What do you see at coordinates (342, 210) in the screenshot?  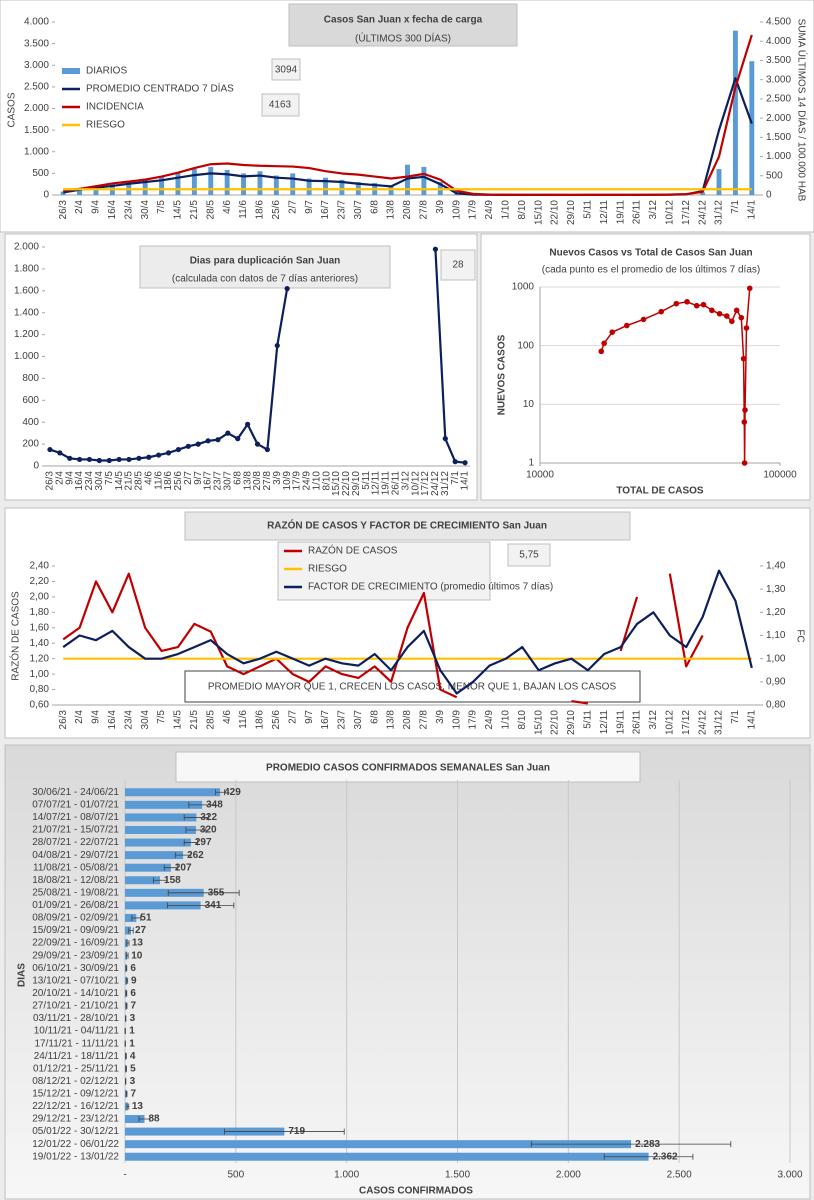 I see `x-tick-label: 23/7` at bounding box center [342, 210].